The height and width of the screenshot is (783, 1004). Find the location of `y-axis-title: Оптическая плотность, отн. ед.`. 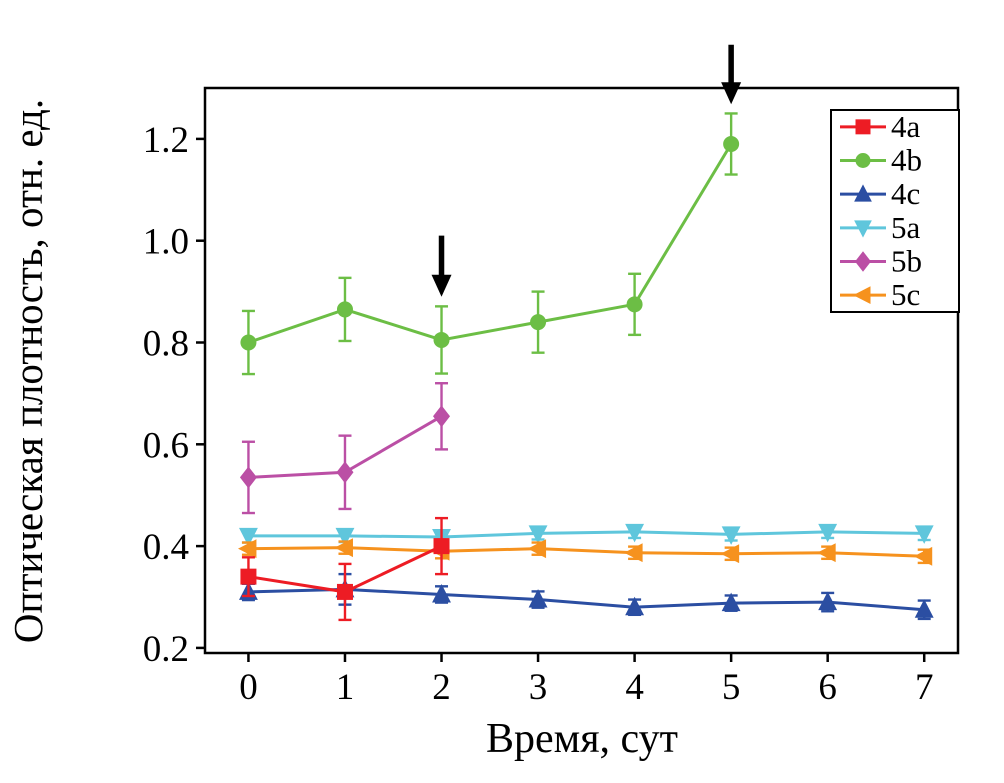

y-axis-title: Оптическая плотность, отн. ед. is located at coordinates (28, 371).